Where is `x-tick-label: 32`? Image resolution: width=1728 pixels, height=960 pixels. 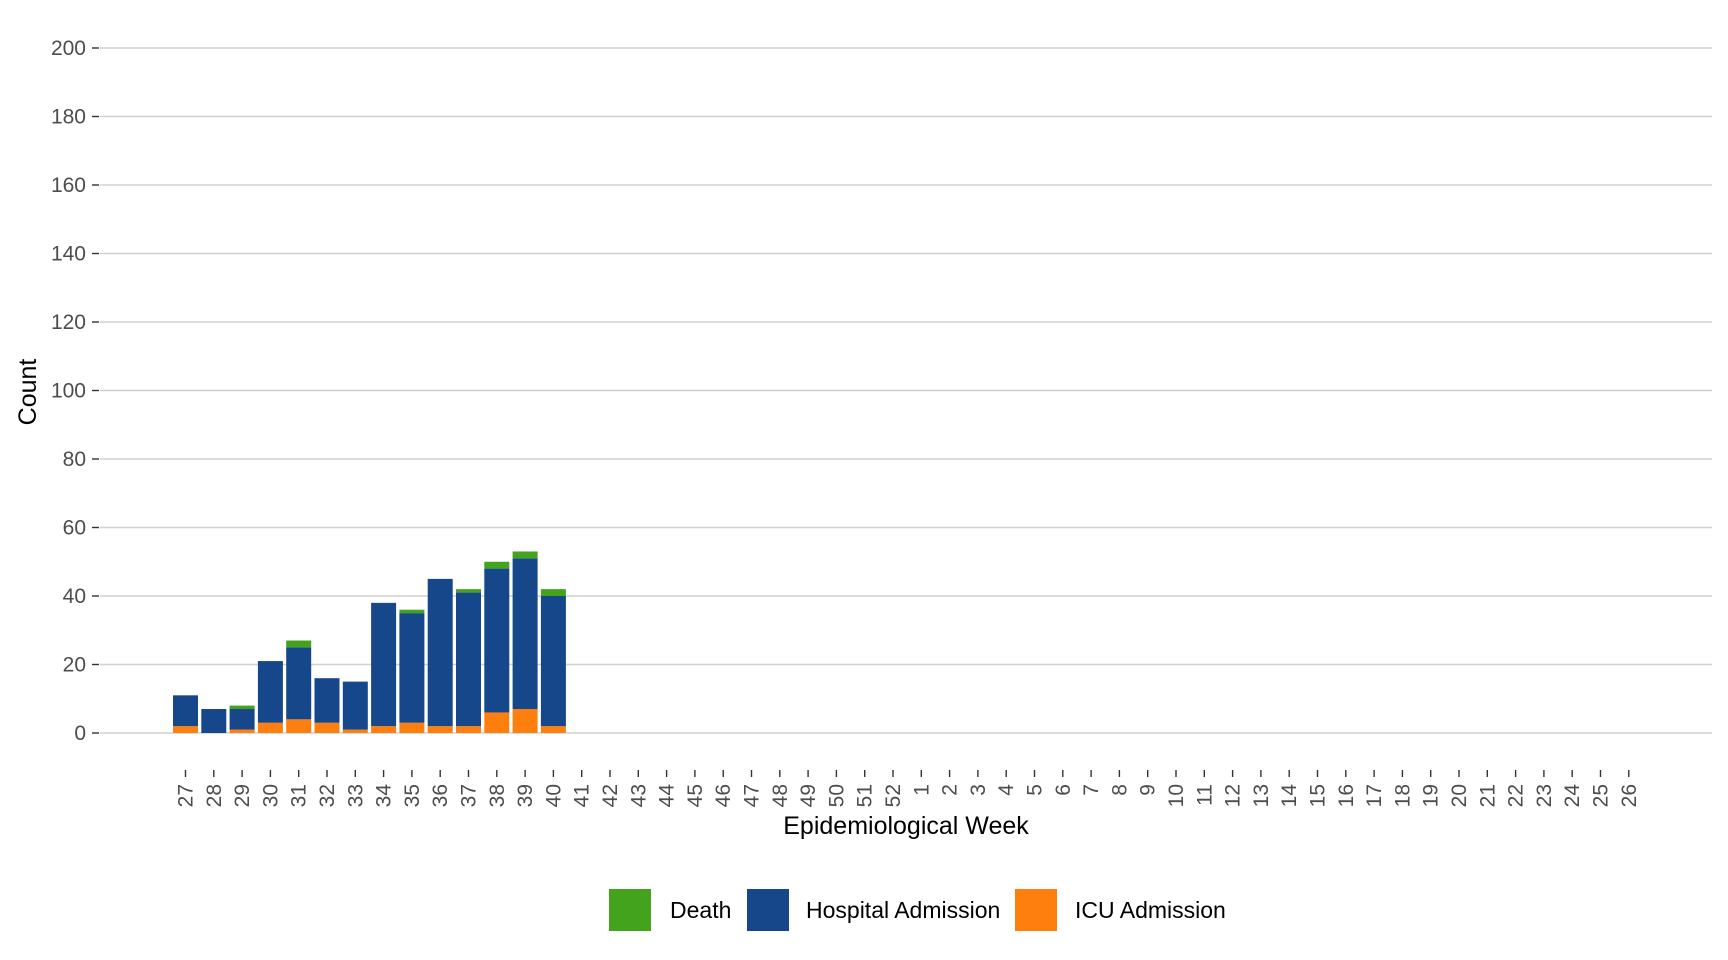
x-tick-label: 32 is located at coordinates (327, 795).